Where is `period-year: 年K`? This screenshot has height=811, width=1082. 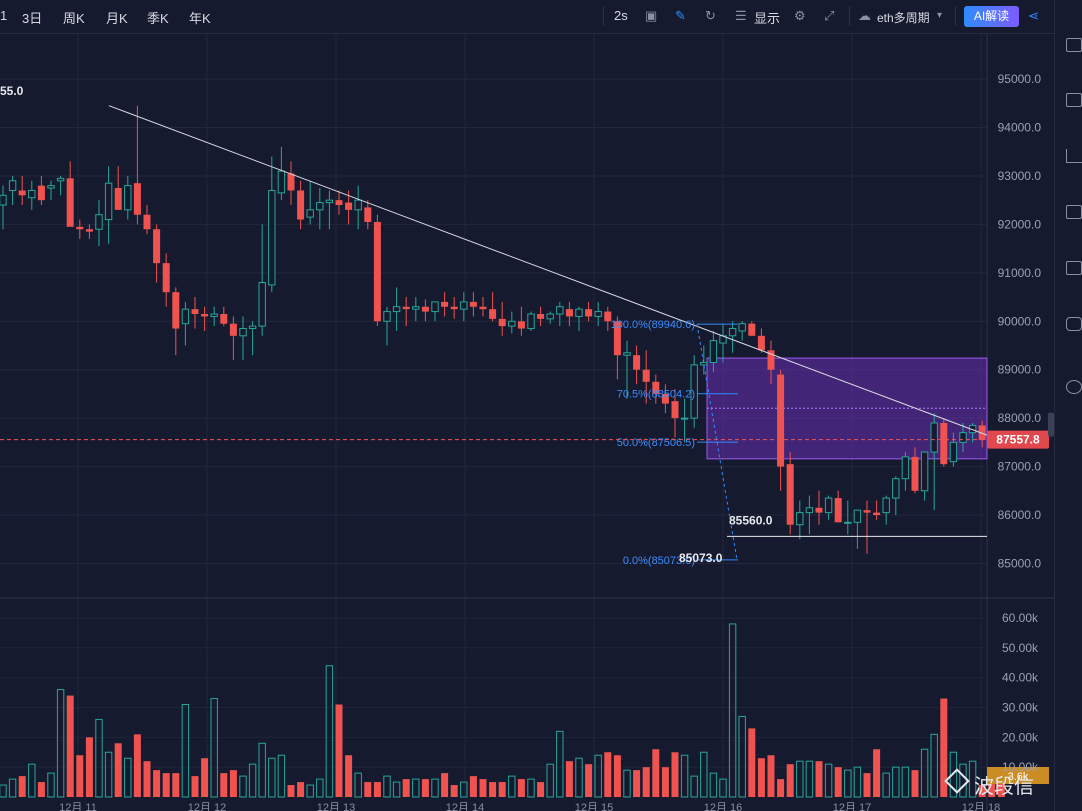 period-year: 年K is located at coordinates (200, 18).